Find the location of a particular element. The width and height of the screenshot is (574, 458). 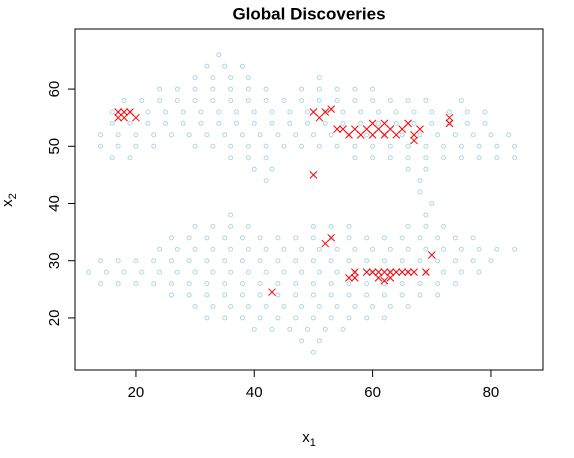

y-tick-label: 30 is located at coordinates (54, 260).